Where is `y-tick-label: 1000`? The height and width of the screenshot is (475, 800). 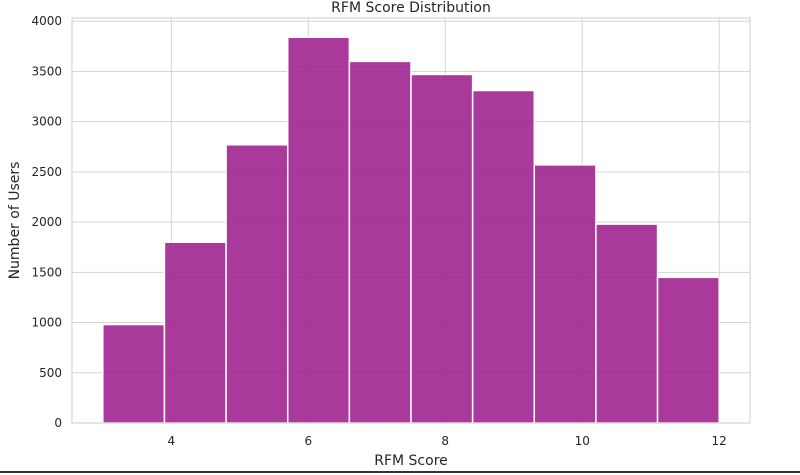
y-tick-label: 1000 is located at coordinates (46, 323).